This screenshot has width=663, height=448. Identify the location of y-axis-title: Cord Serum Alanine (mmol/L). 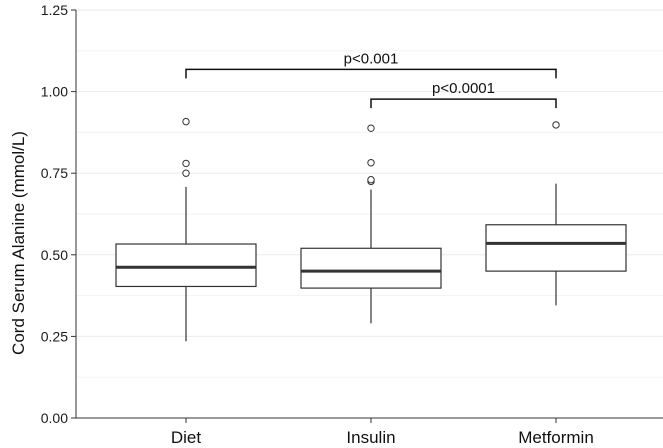
(18, 243).